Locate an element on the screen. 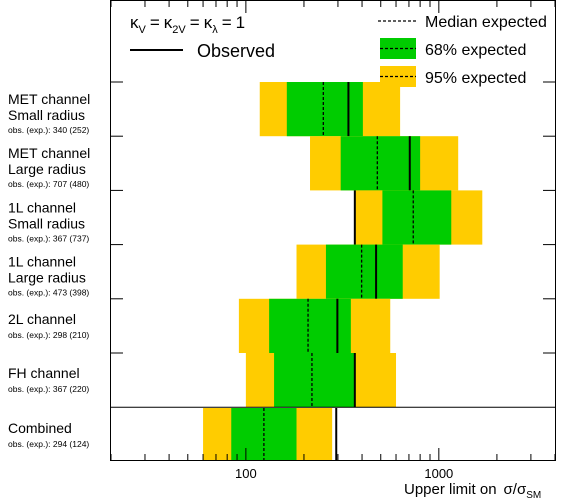 This screenshot has width=567, height=500. channel-obs-exp: obs. (exp.): 294 (124) is located at coordinates (48, 444).